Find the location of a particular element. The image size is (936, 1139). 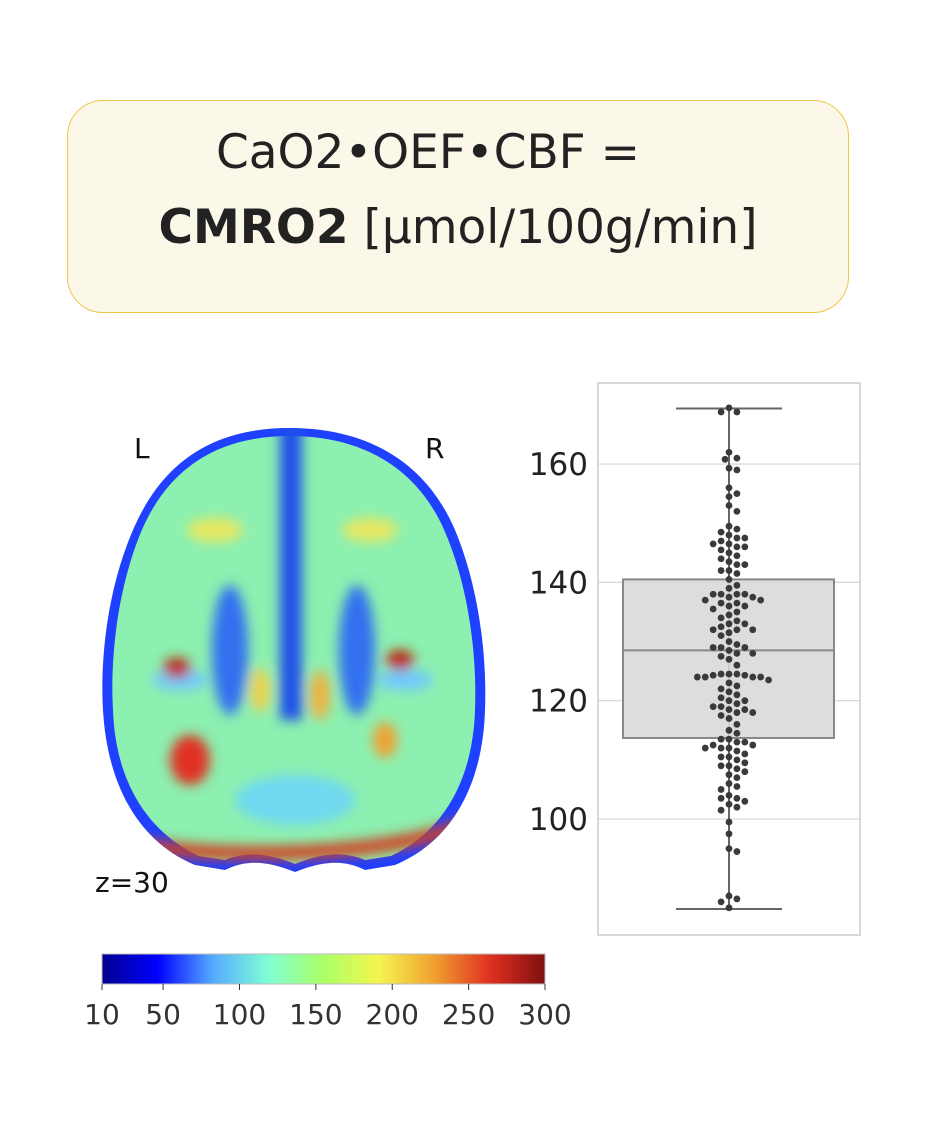

colorbar-gradient is located at coordinates (323, 969).